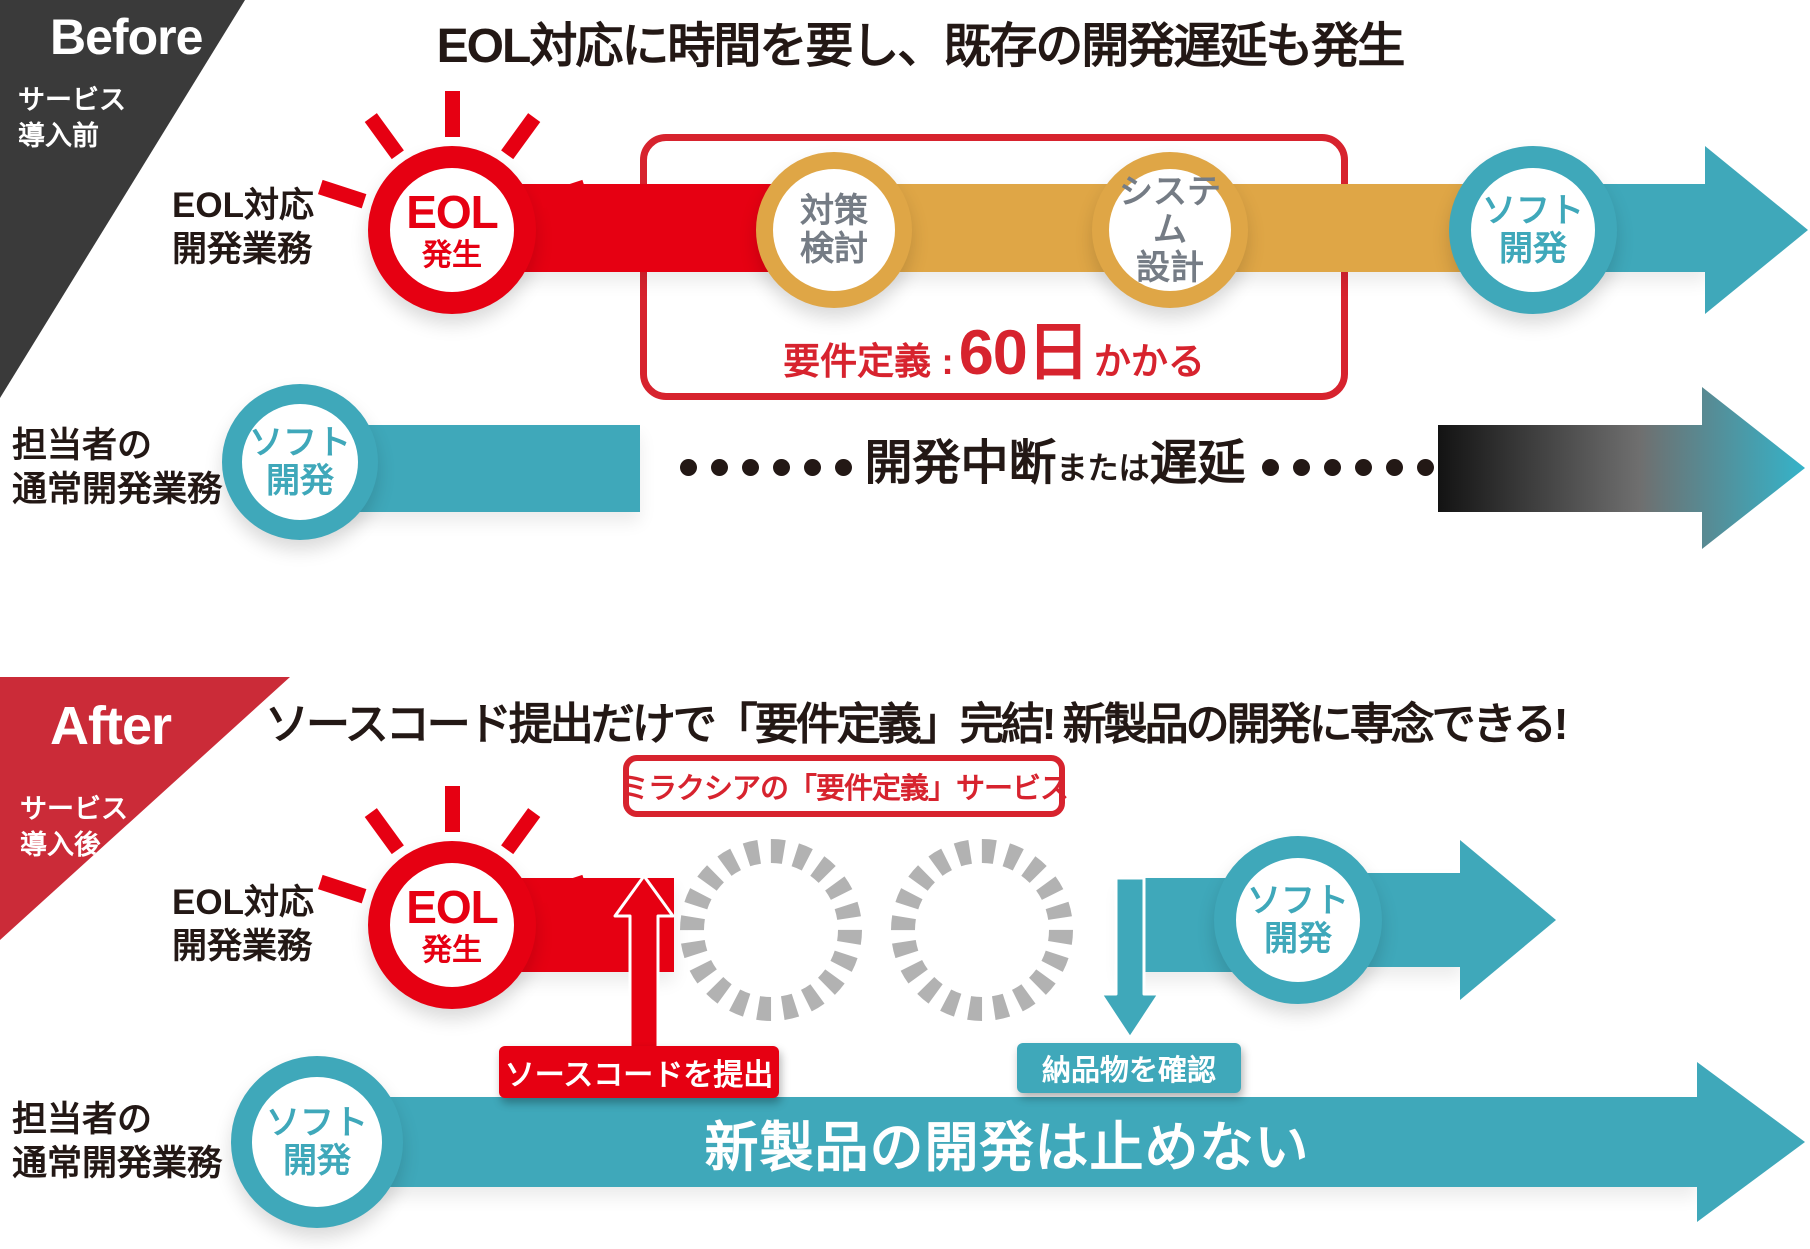  I want to click on before-plan-node-line2: 検討, so click(834, 249).